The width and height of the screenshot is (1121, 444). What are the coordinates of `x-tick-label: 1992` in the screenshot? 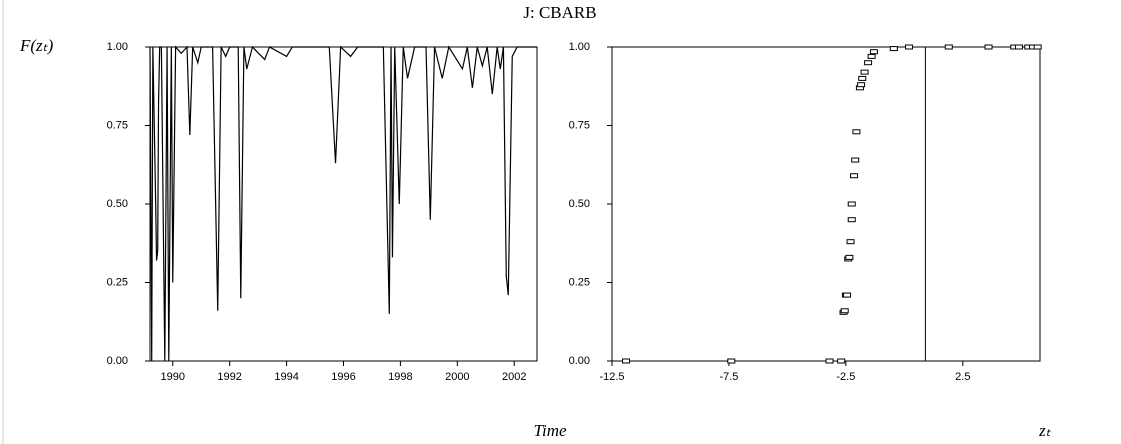 It's located at (229, 377).